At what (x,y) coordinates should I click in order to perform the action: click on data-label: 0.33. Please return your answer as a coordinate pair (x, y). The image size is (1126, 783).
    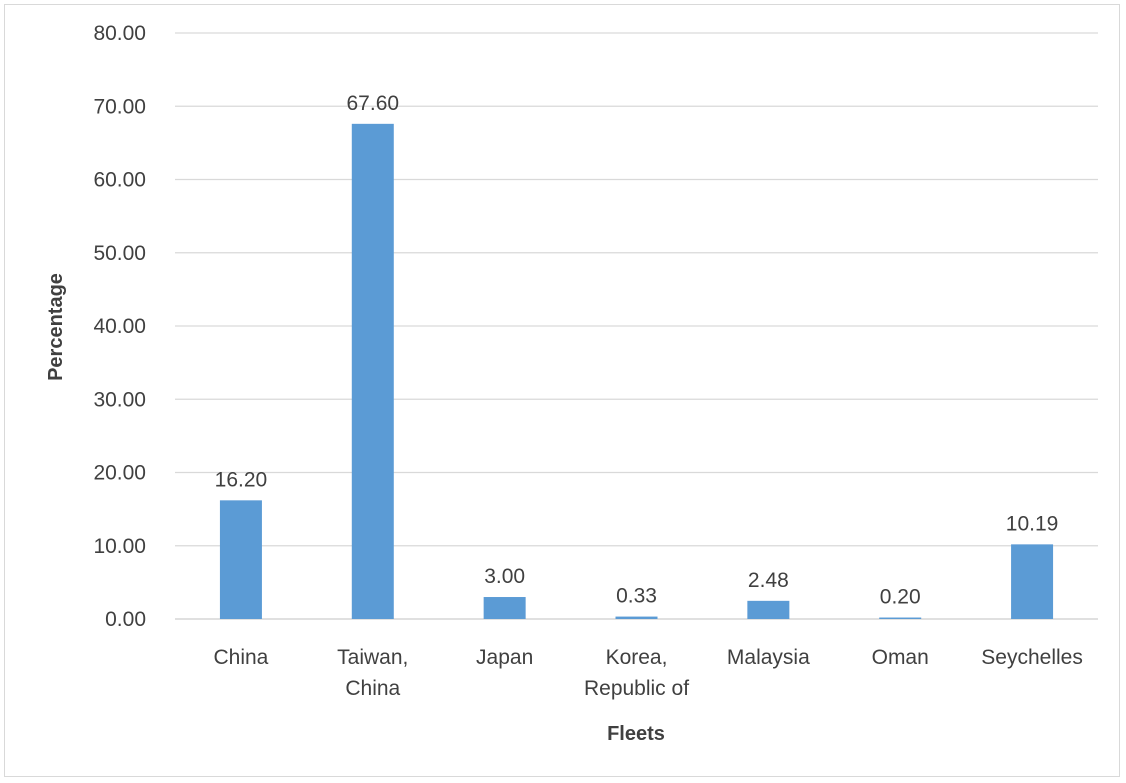
    Looking at the image, I should click on (636, 596).